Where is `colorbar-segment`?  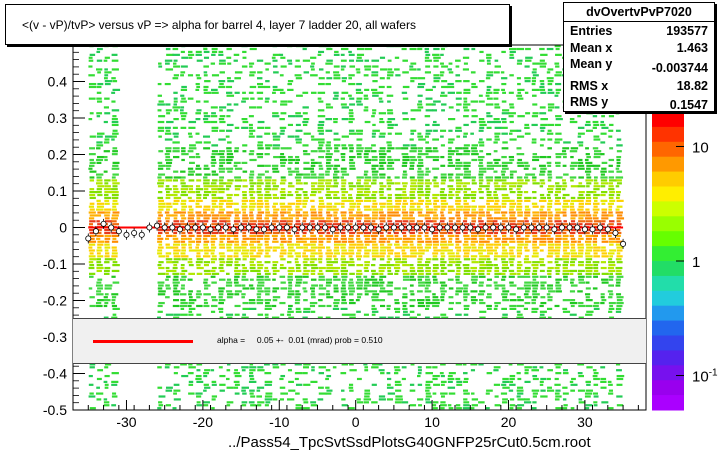
colorbar-segment is located at coordinates (668, 358).